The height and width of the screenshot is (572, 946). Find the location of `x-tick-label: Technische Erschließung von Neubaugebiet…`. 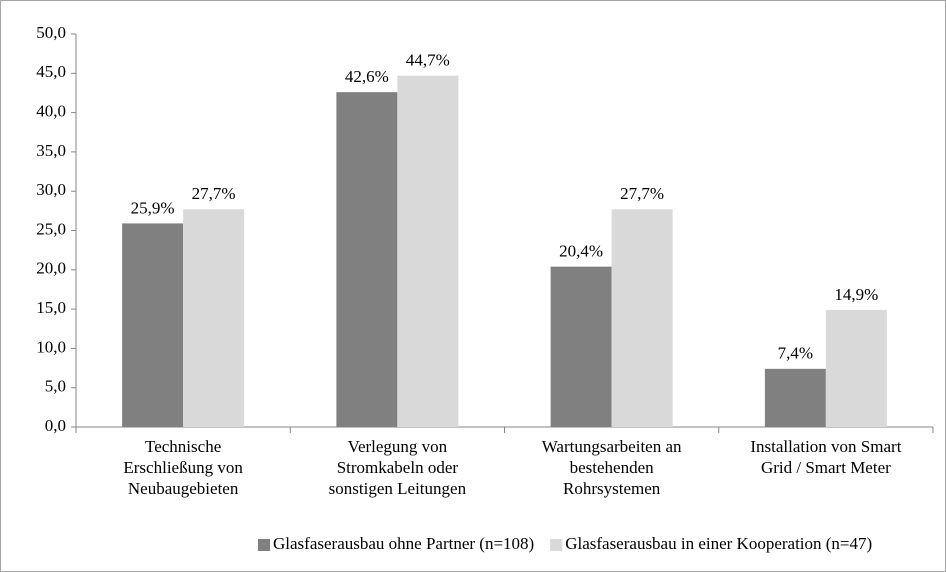

x-tick-label: Technische Erschließung von Neubaugebiet… is located at coordinates (183, 467).